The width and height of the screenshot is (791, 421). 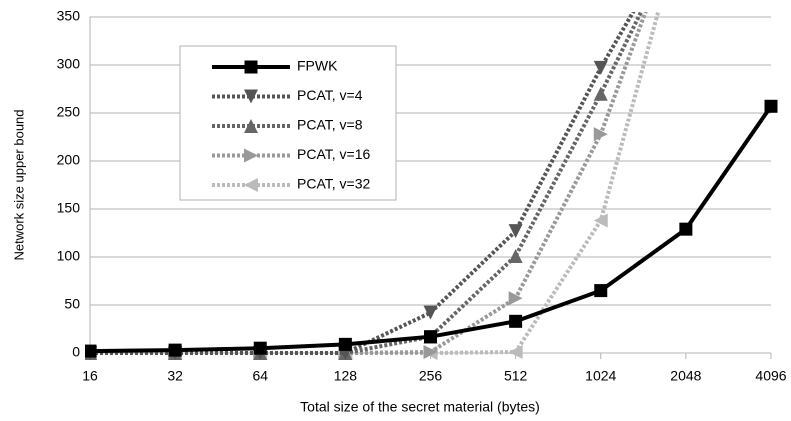 What do you see at coordinates (69, 160) in the screenshot?
I see `y-tick-label: 200` at bounding box center [69, 160].